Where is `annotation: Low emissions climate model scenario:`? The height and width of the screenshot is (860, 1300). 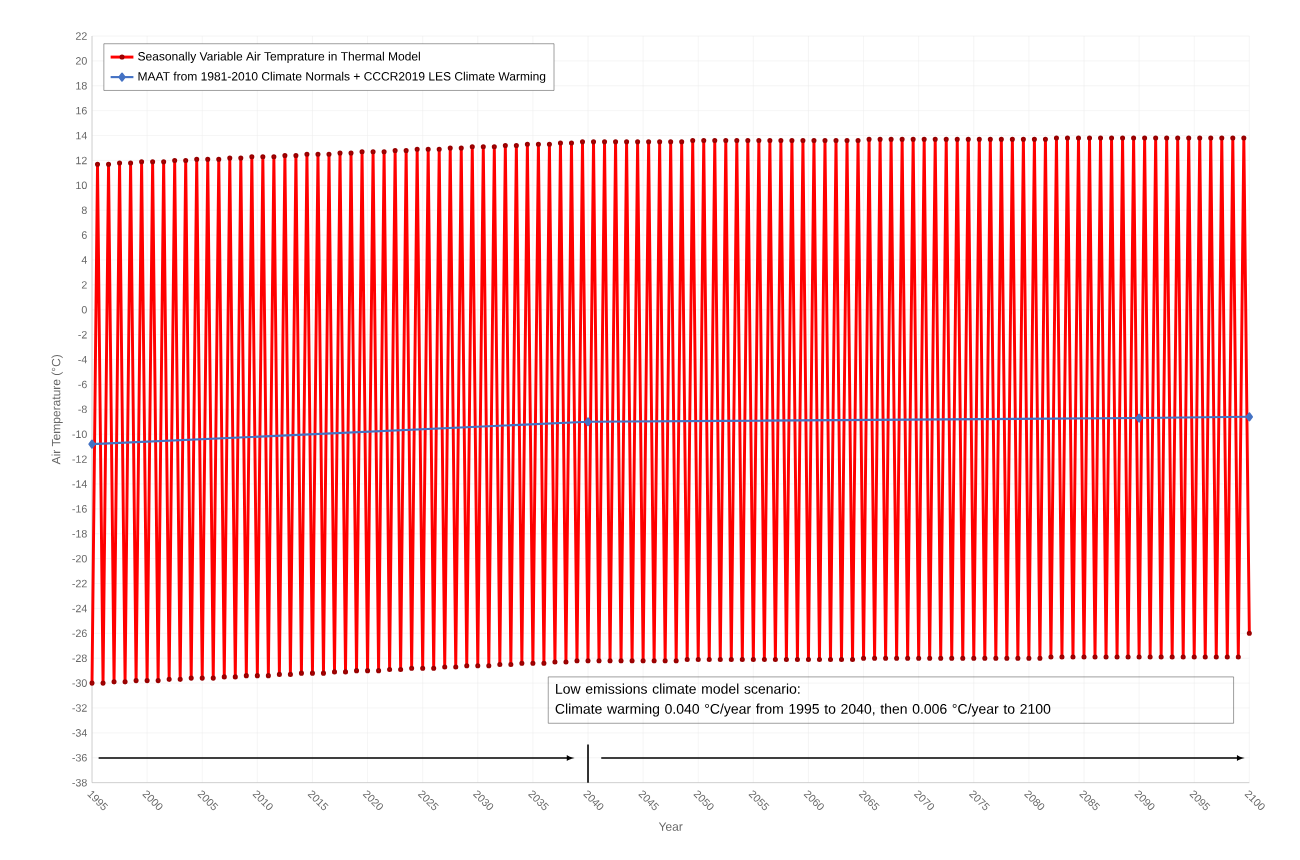
annotation: Low emissions climate model scenario: is located at coordinates (678, 688).